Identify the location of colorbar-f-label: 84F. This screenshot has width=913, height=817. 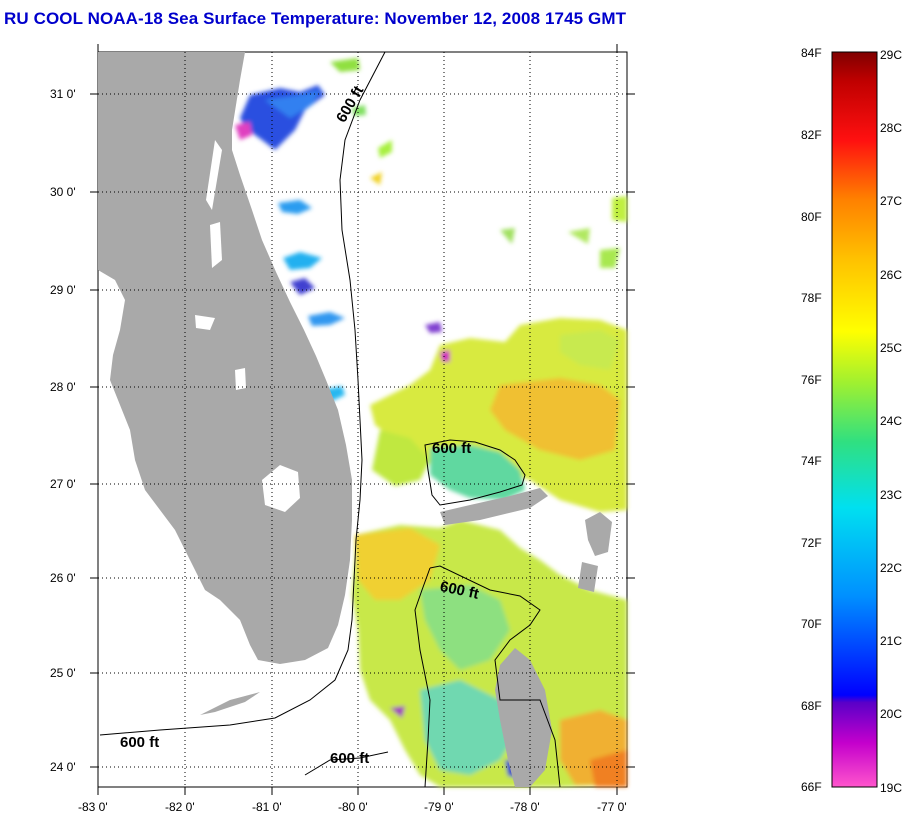
(811, 53).